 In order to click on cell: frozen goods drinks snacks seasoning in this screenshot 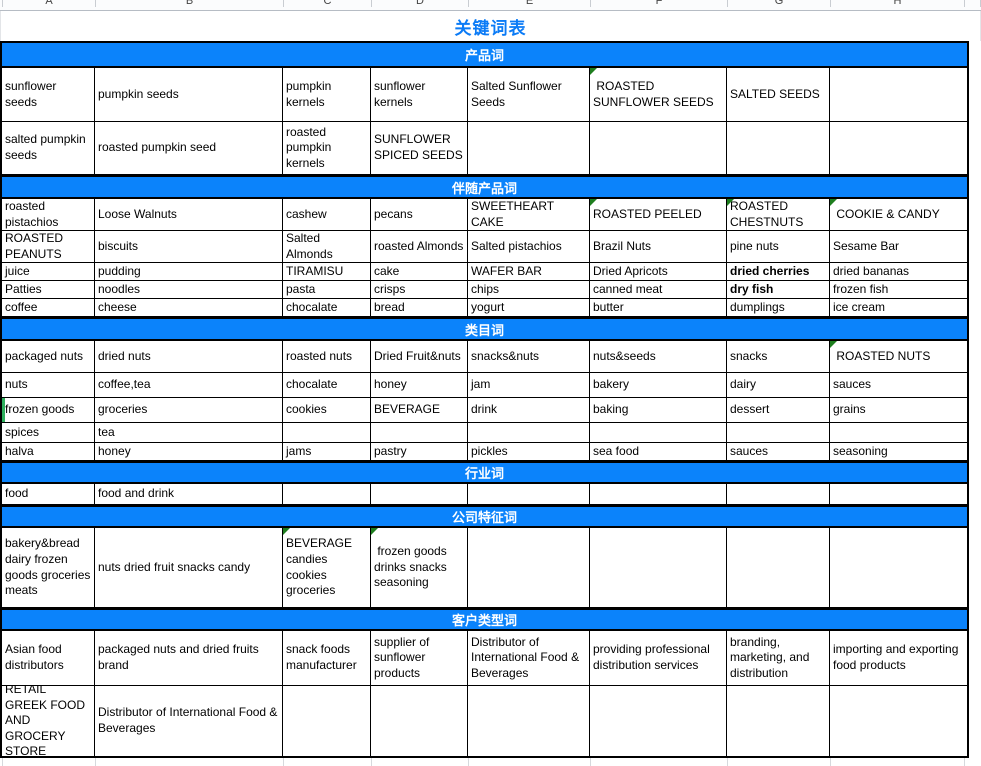, I will do `click(419, 567)`.